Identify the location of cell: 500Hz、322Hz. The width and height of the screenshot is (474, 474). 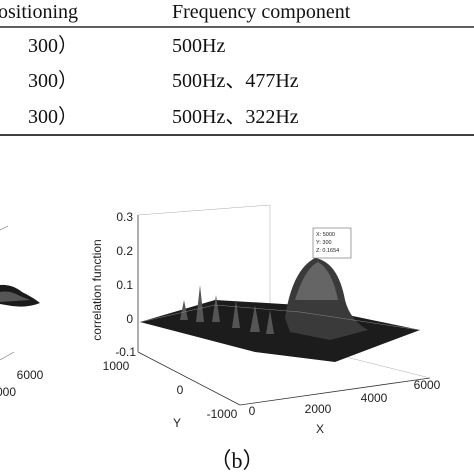
(235, 117).